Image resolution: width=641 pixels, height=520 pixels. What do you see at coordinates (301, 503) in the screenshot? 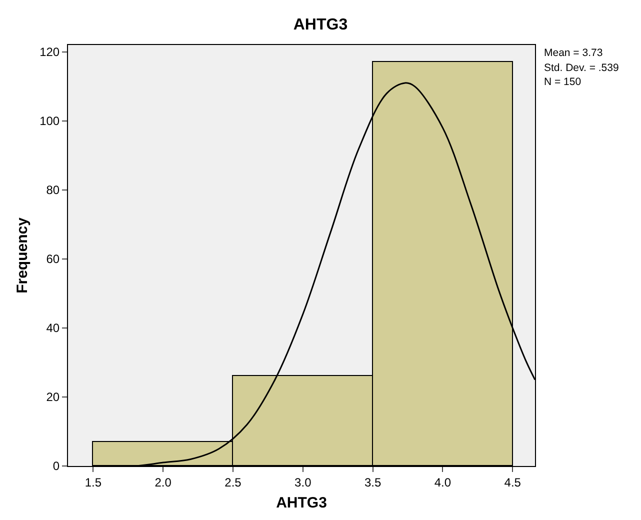
I see `x-axis-title: AHTG3` at bounding box center [301, 503].